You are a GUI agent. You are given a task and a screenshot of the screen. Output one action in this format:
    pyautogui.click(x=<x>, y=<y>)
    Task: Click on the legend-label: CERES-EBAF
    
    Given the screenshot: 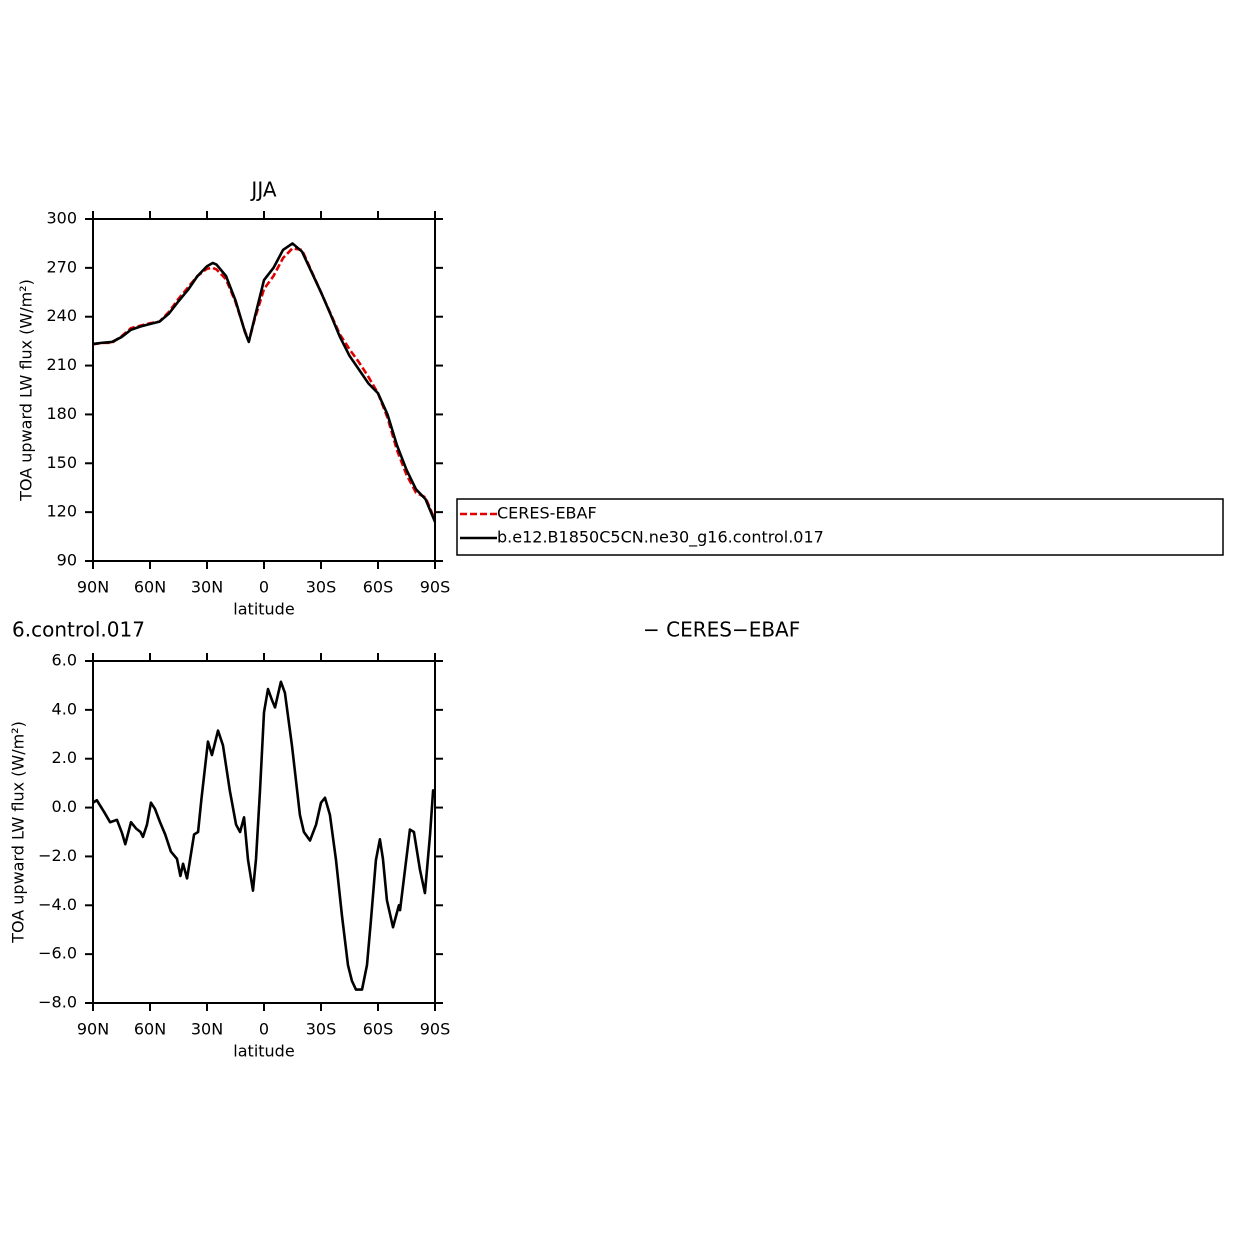 What is the action you would take?
    pyautogui.click(x=547, y=513)
    